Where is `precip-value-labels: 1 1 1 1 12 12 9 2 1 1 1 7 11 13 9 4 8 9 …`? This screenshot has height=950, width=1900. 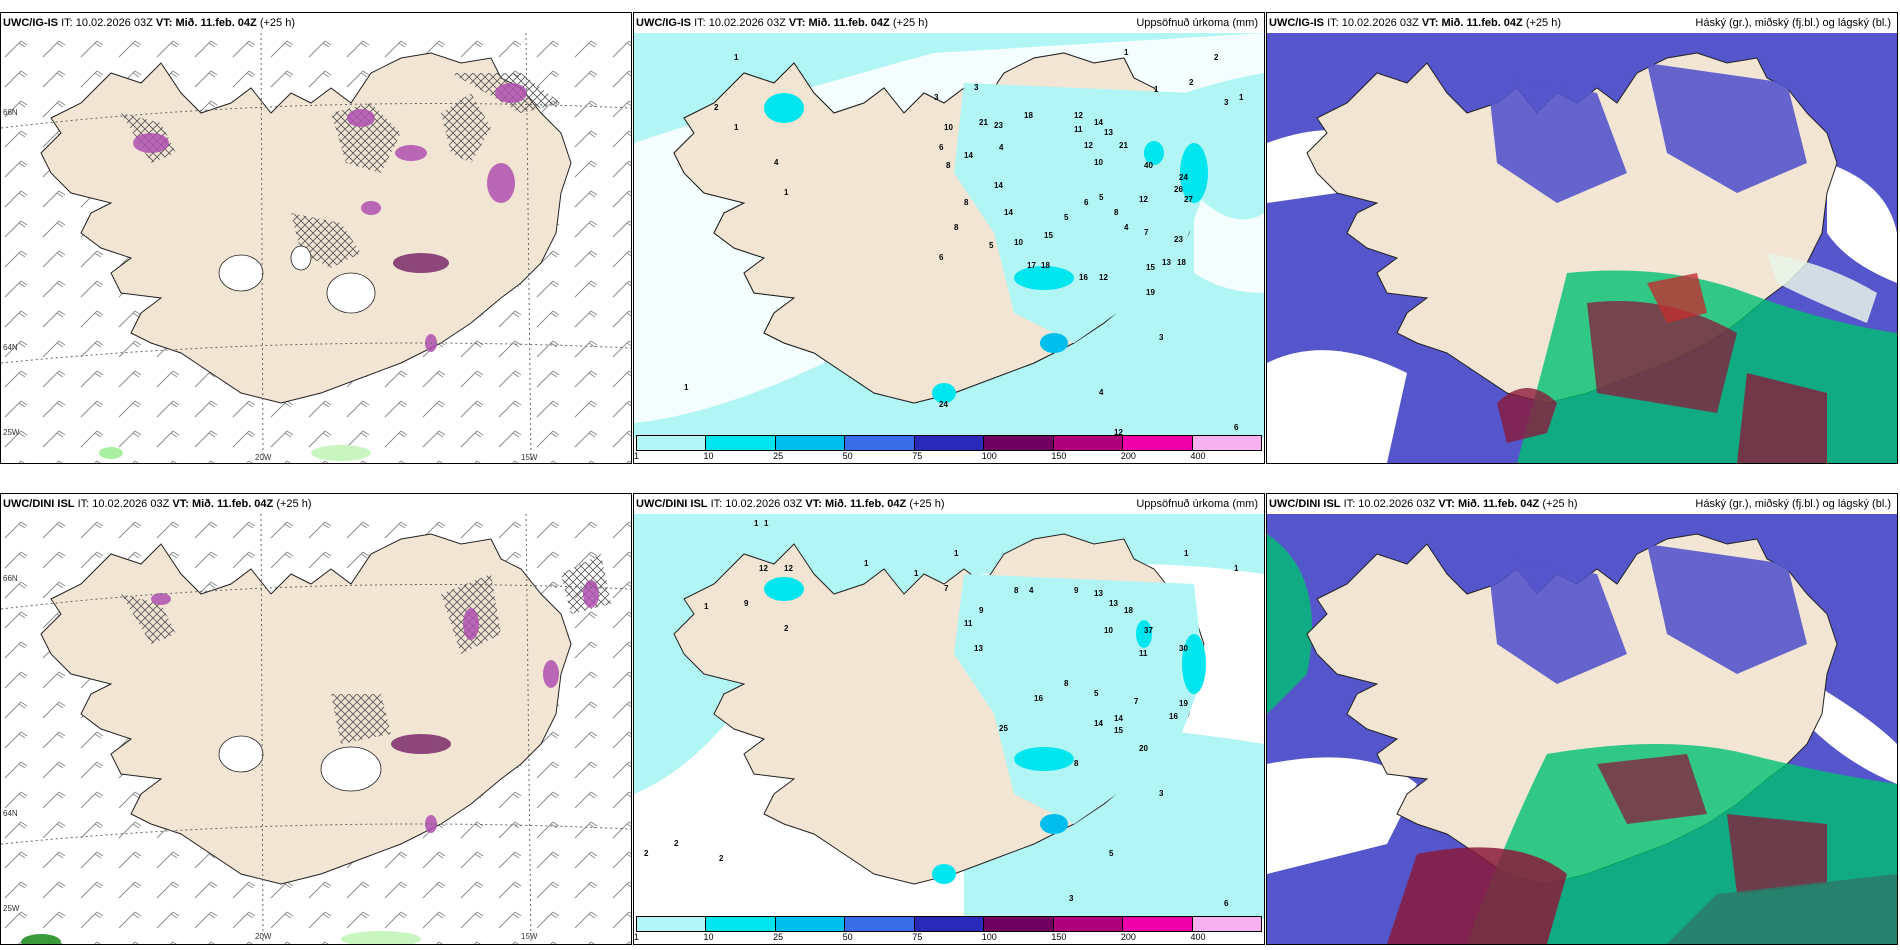 precip-value-labels: 1 1 1 1 12 12 9 2 1 1 1 7 11 13 9 4 8 9 … is located at coordinates (941, 713).